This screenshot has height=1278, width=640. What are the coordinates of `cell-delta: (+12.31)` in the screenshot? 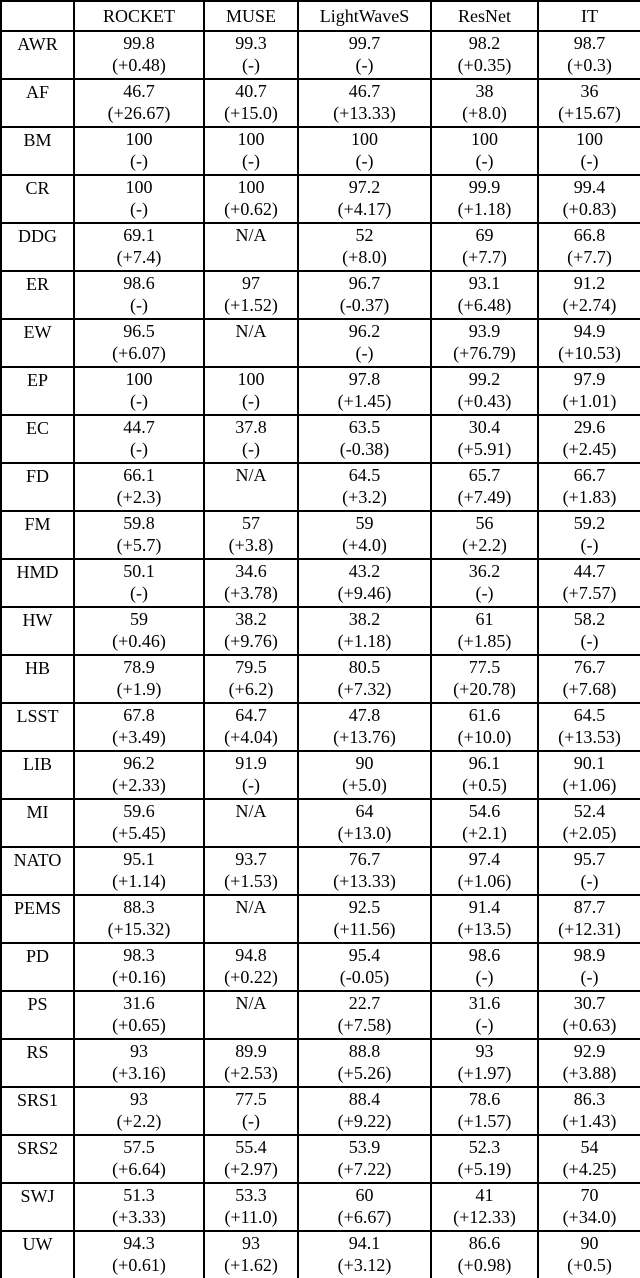 It's located at (589, 929).